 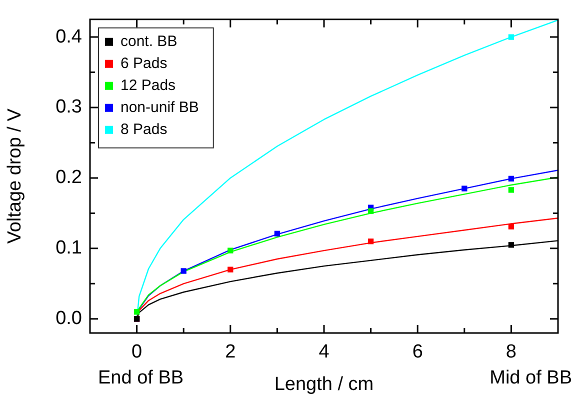 What do you see at coordinates (324, 352) in the screenshot?
I see `x-tick-label: 4` at bounding box center [324, 352].